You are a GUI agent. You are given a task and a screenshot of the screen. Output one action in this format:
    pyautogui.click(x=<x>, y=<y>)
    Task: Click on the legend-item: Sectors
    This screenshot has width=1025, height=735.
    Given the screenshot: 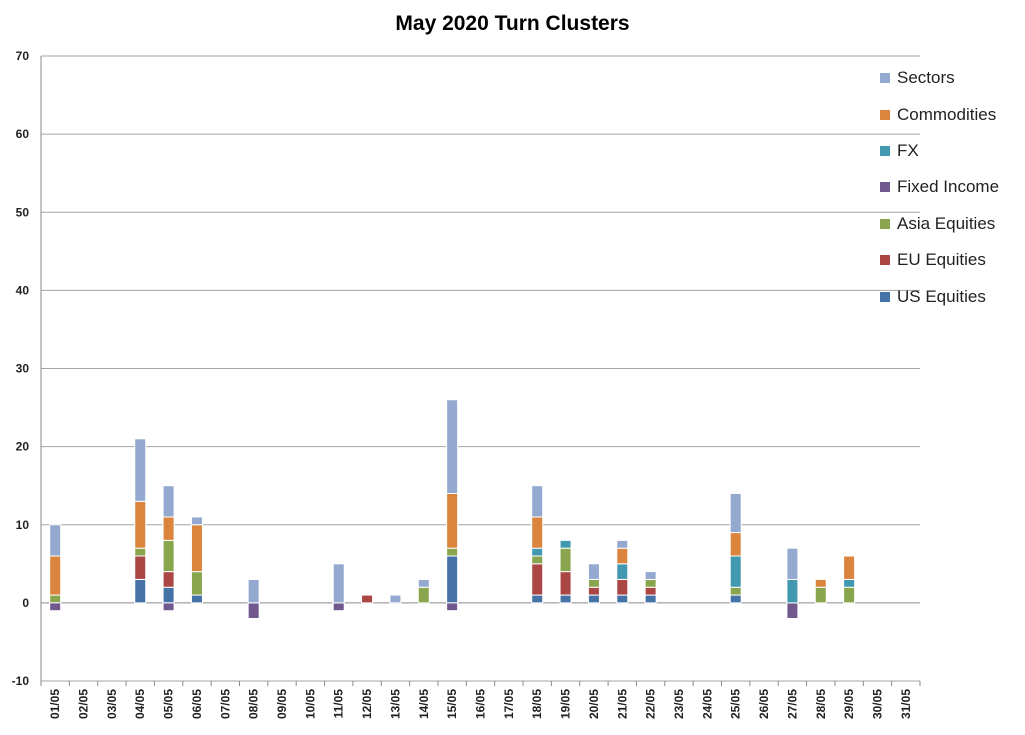 What is the action you would take?
    pyautogui.click(x=939, y=78)
    